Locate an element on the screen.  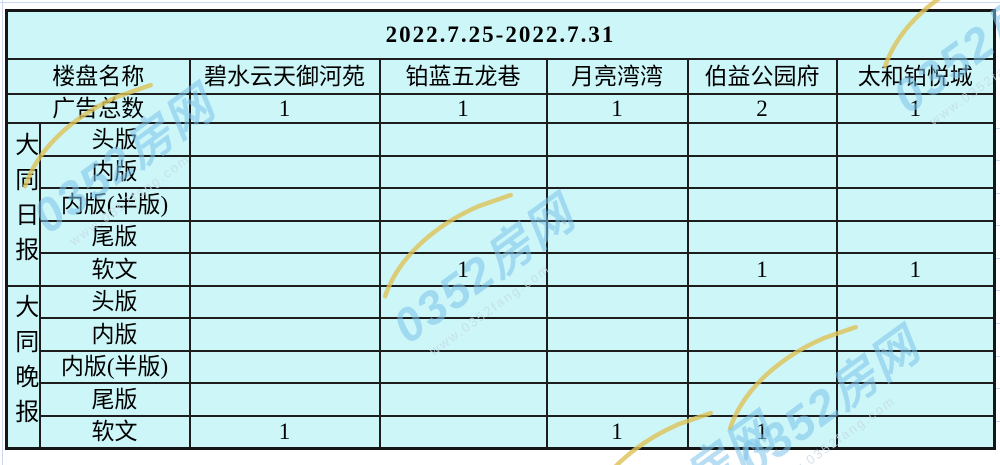
title-row: 2022.7.25-2022.7.31 is located at coordinates (500, 34).